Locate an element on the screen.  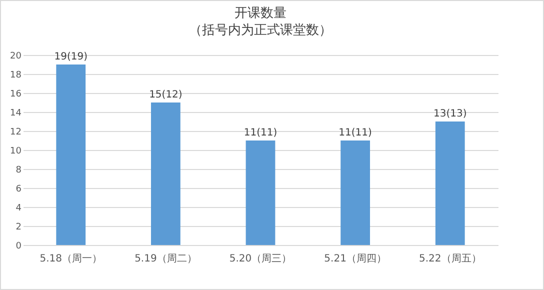
y-tick-label: 14 is located at coordinates (16, 113).